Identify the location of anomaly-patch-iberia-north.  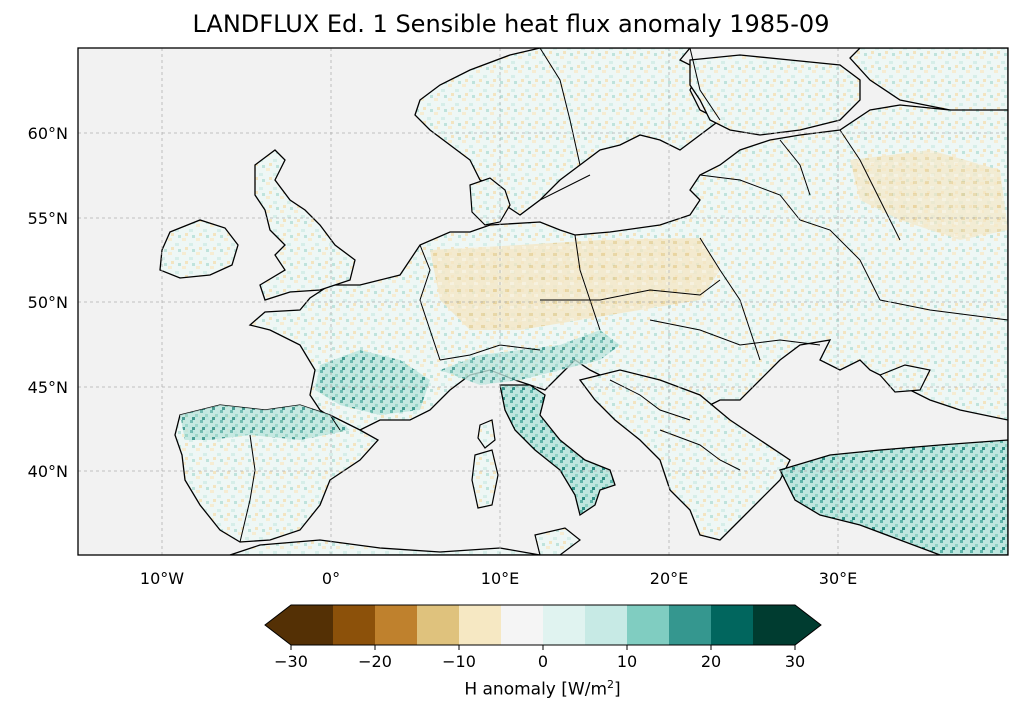
(265, 422).